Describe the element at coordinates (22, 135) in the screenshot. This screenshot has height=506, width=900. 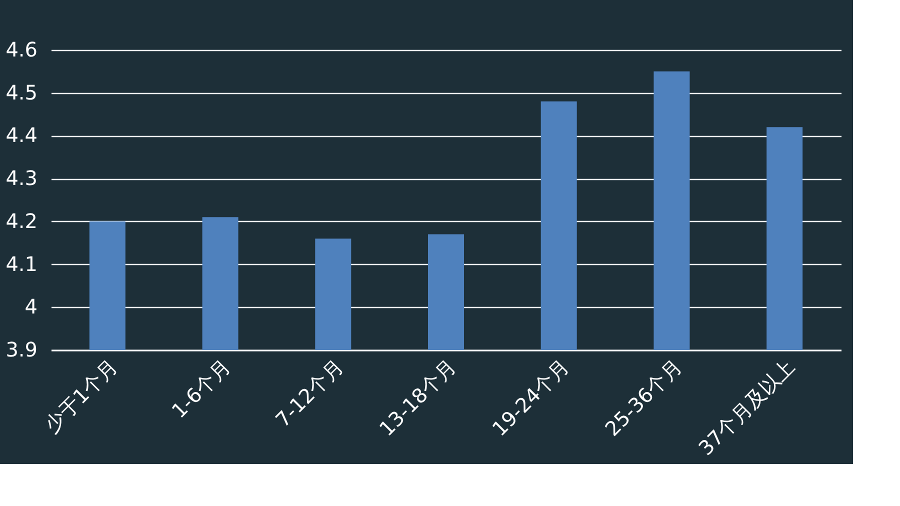
I see `y-tick-label: 4.4` at that location.